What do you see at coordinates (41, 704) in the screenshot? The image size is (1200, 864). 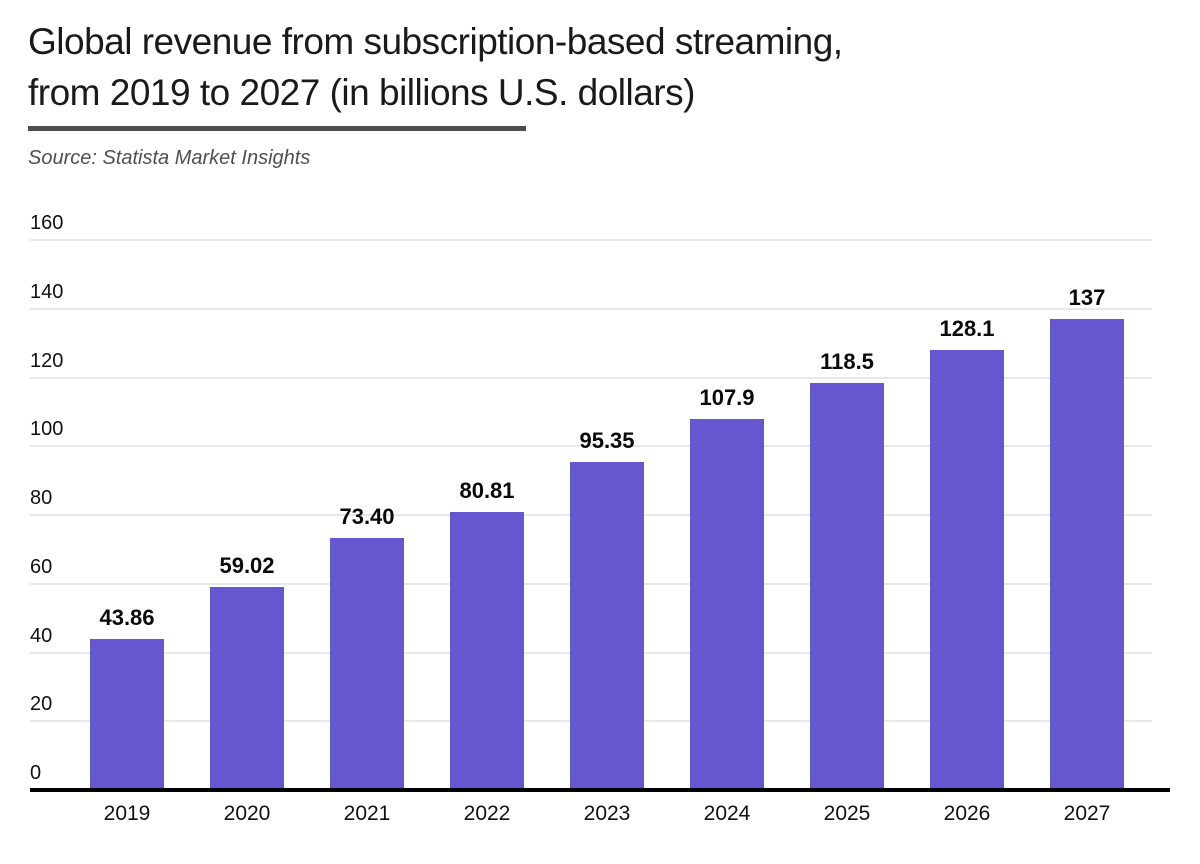 I see `y-axis-tick-label-20: 20` at bounding box center [41, 704].